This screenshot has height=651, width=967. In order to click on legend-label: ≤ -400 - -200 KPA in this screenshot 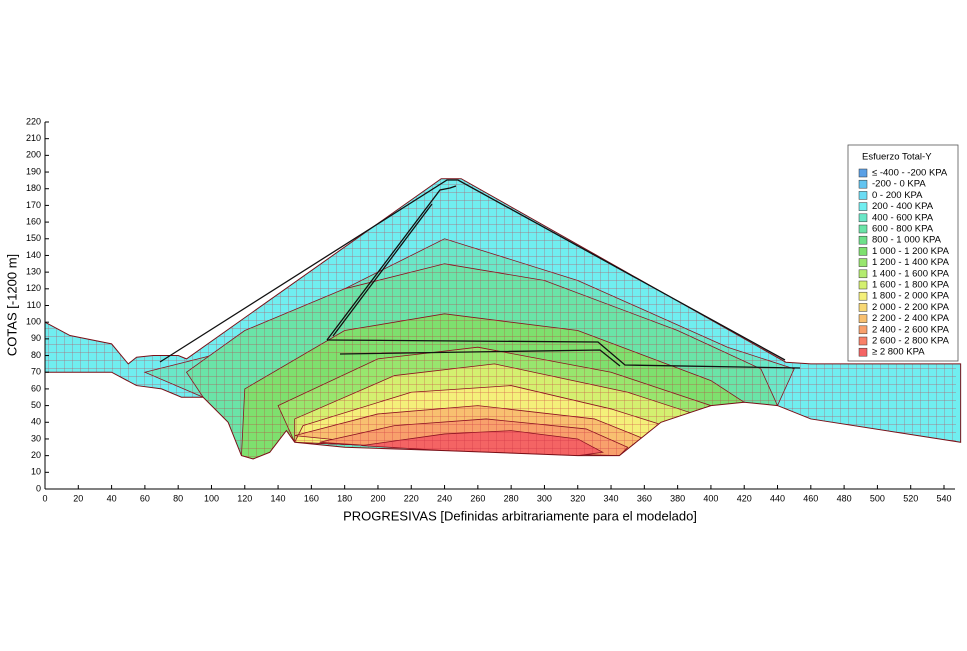, I will do `click(910, 173)`.